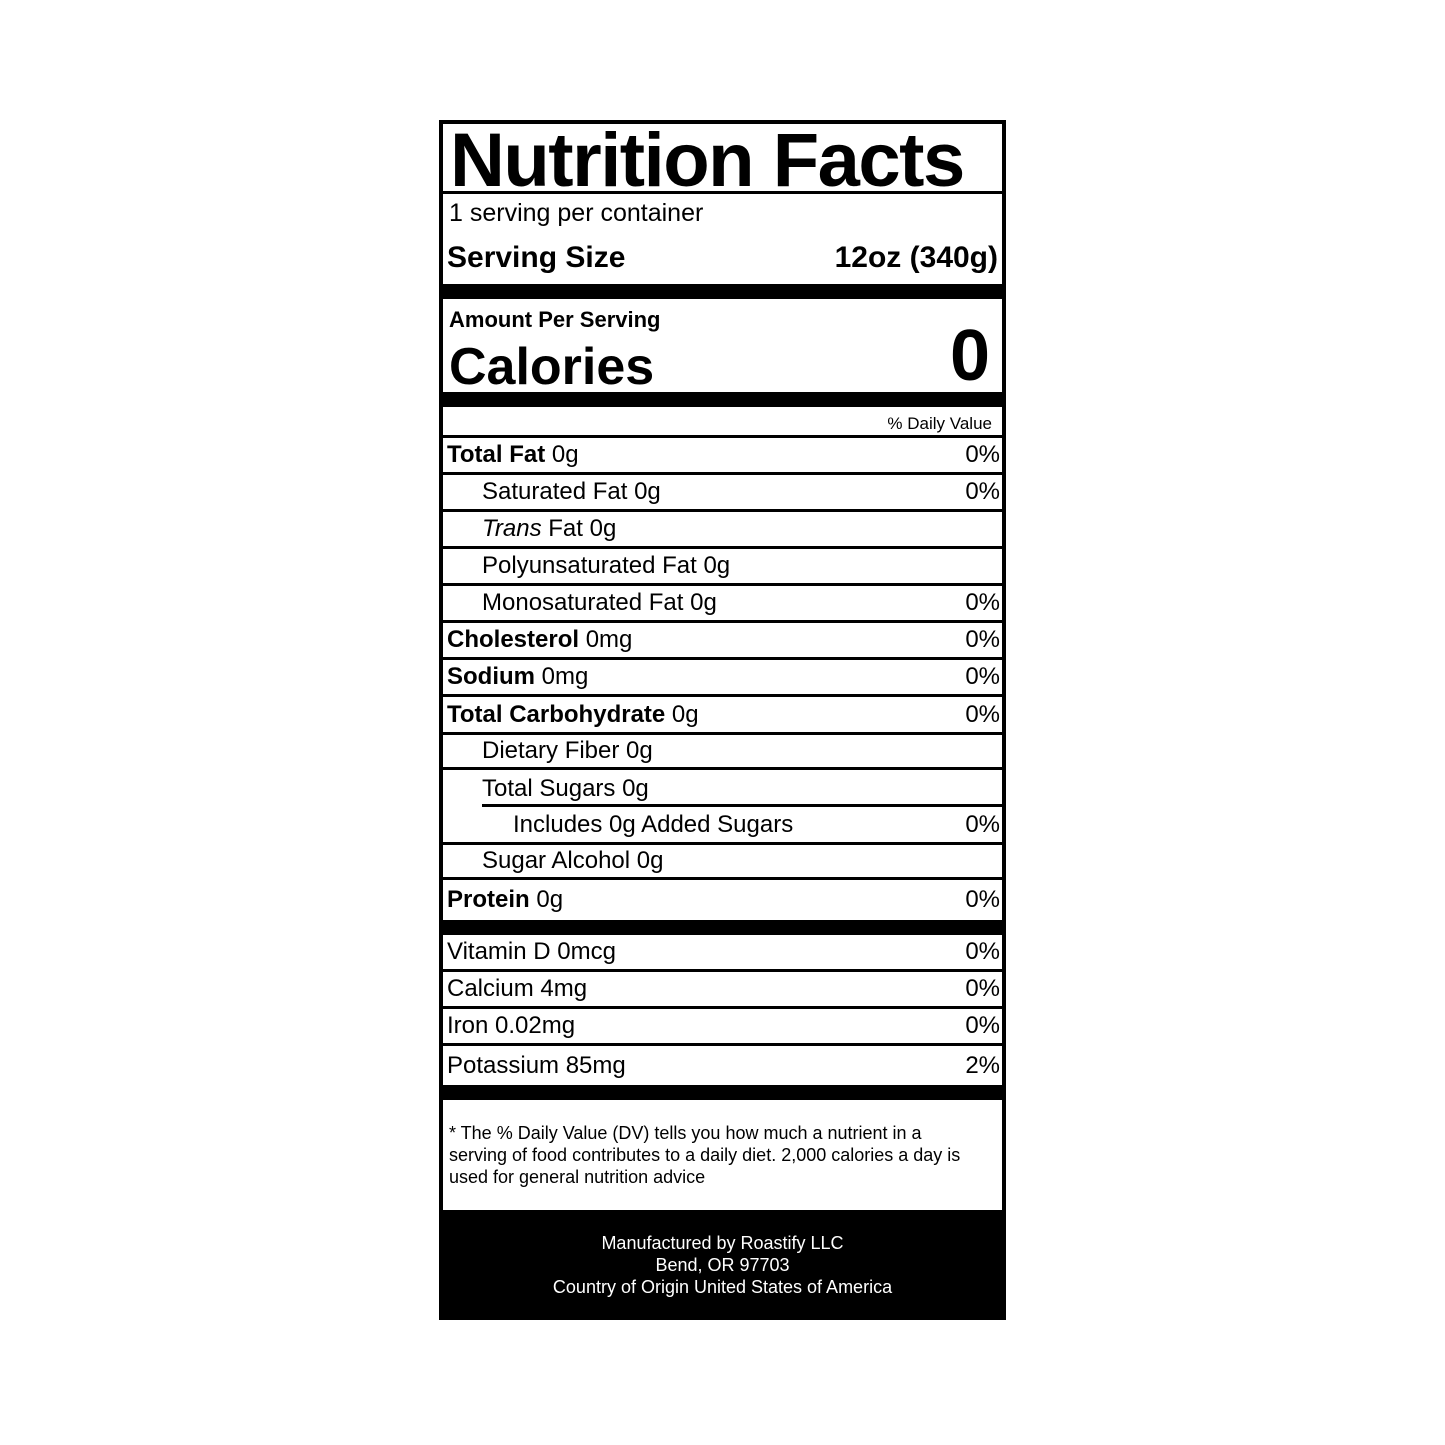 This screenshot has height=1445, width=1445. I want to click on nutrient-name: Dietary Fiber 0g, so click(567, 750).